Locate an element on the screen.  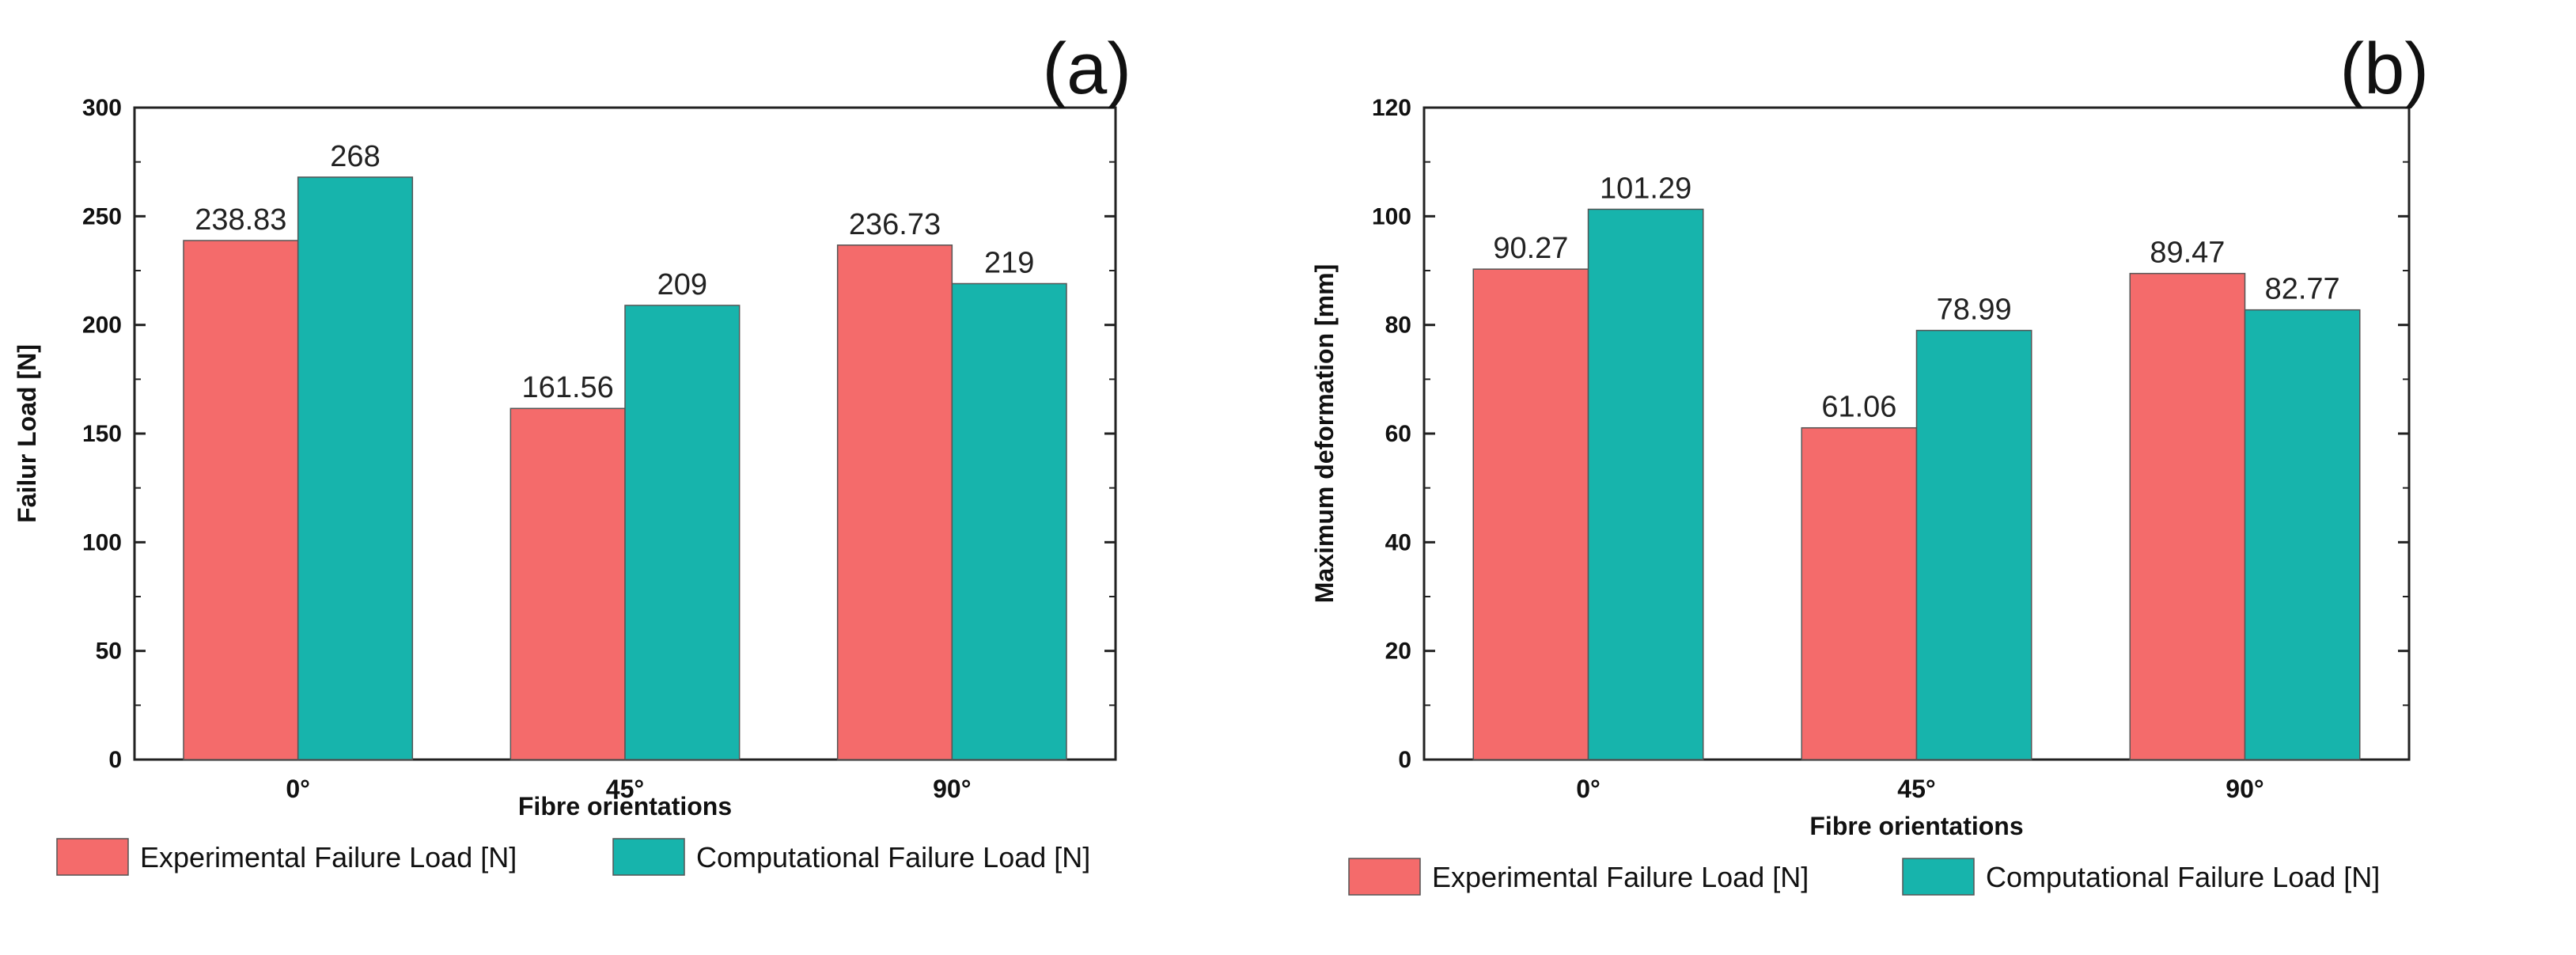
y-tick-label: 300 is located at coordinates (102, 108).